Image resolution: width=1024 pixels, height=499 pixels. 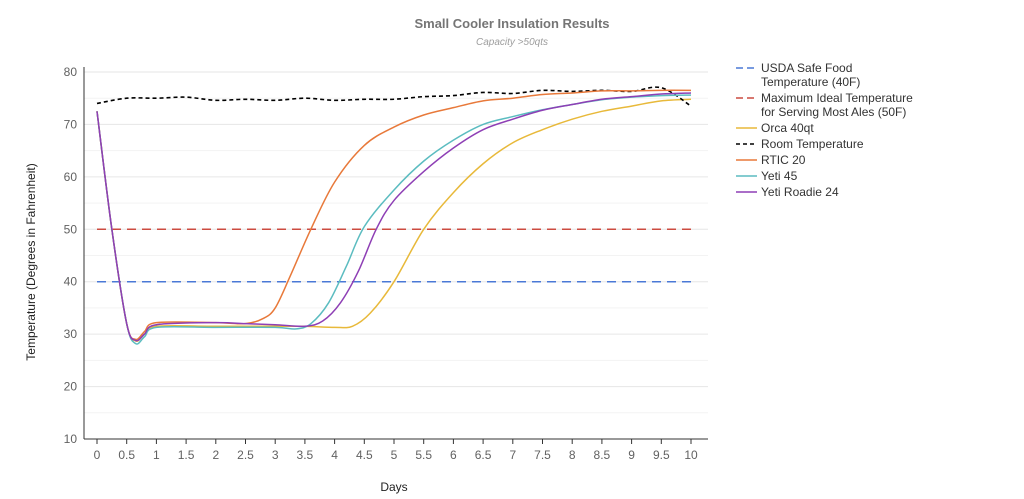 What do you see at coordinates (71, 229) in the screenshot?
I see `y-tick-label: 50` at bounding box center [71, 229].